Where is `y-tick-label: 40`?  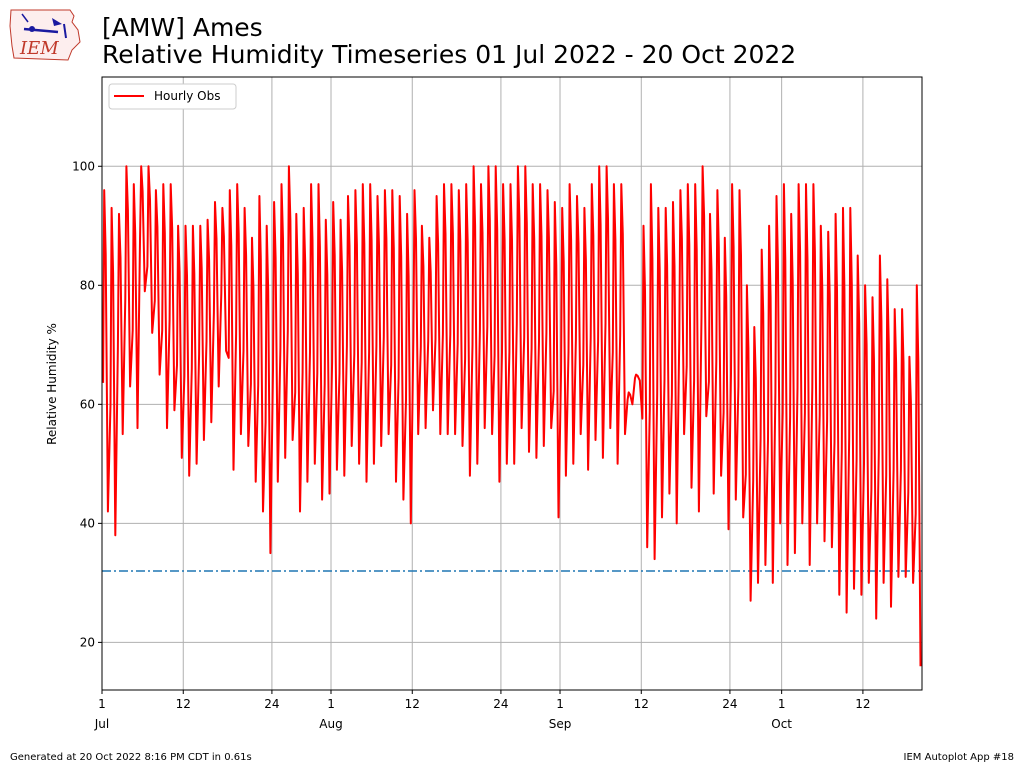
y-tick-label: 40 is located at coordinates (87, 523).